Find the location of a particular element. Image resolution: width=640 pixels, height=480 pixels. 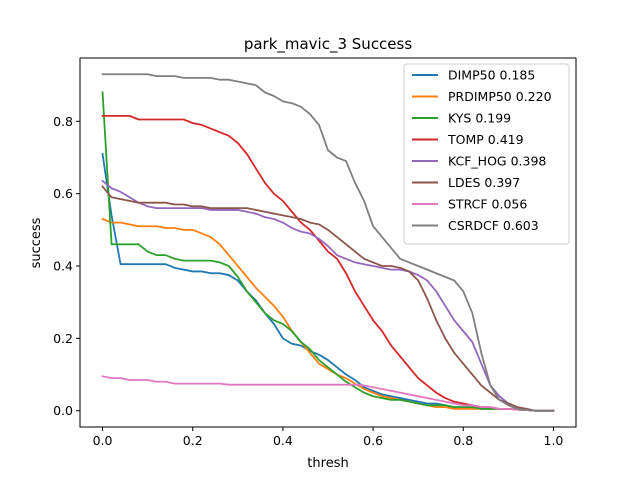

y-axis-label: success is located at coordinates (36, 242).